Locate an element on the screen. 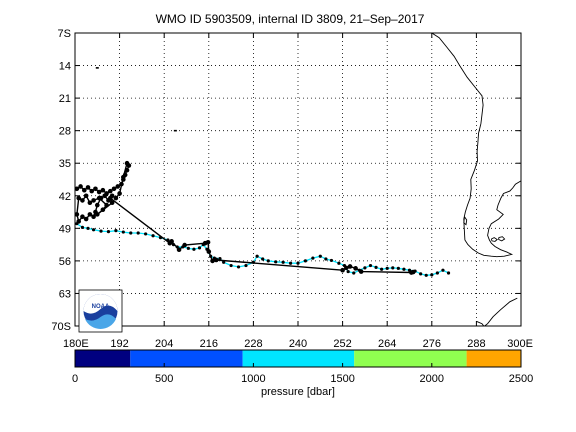  lat-tick-label: 70S is located at coordinates (61, 327).